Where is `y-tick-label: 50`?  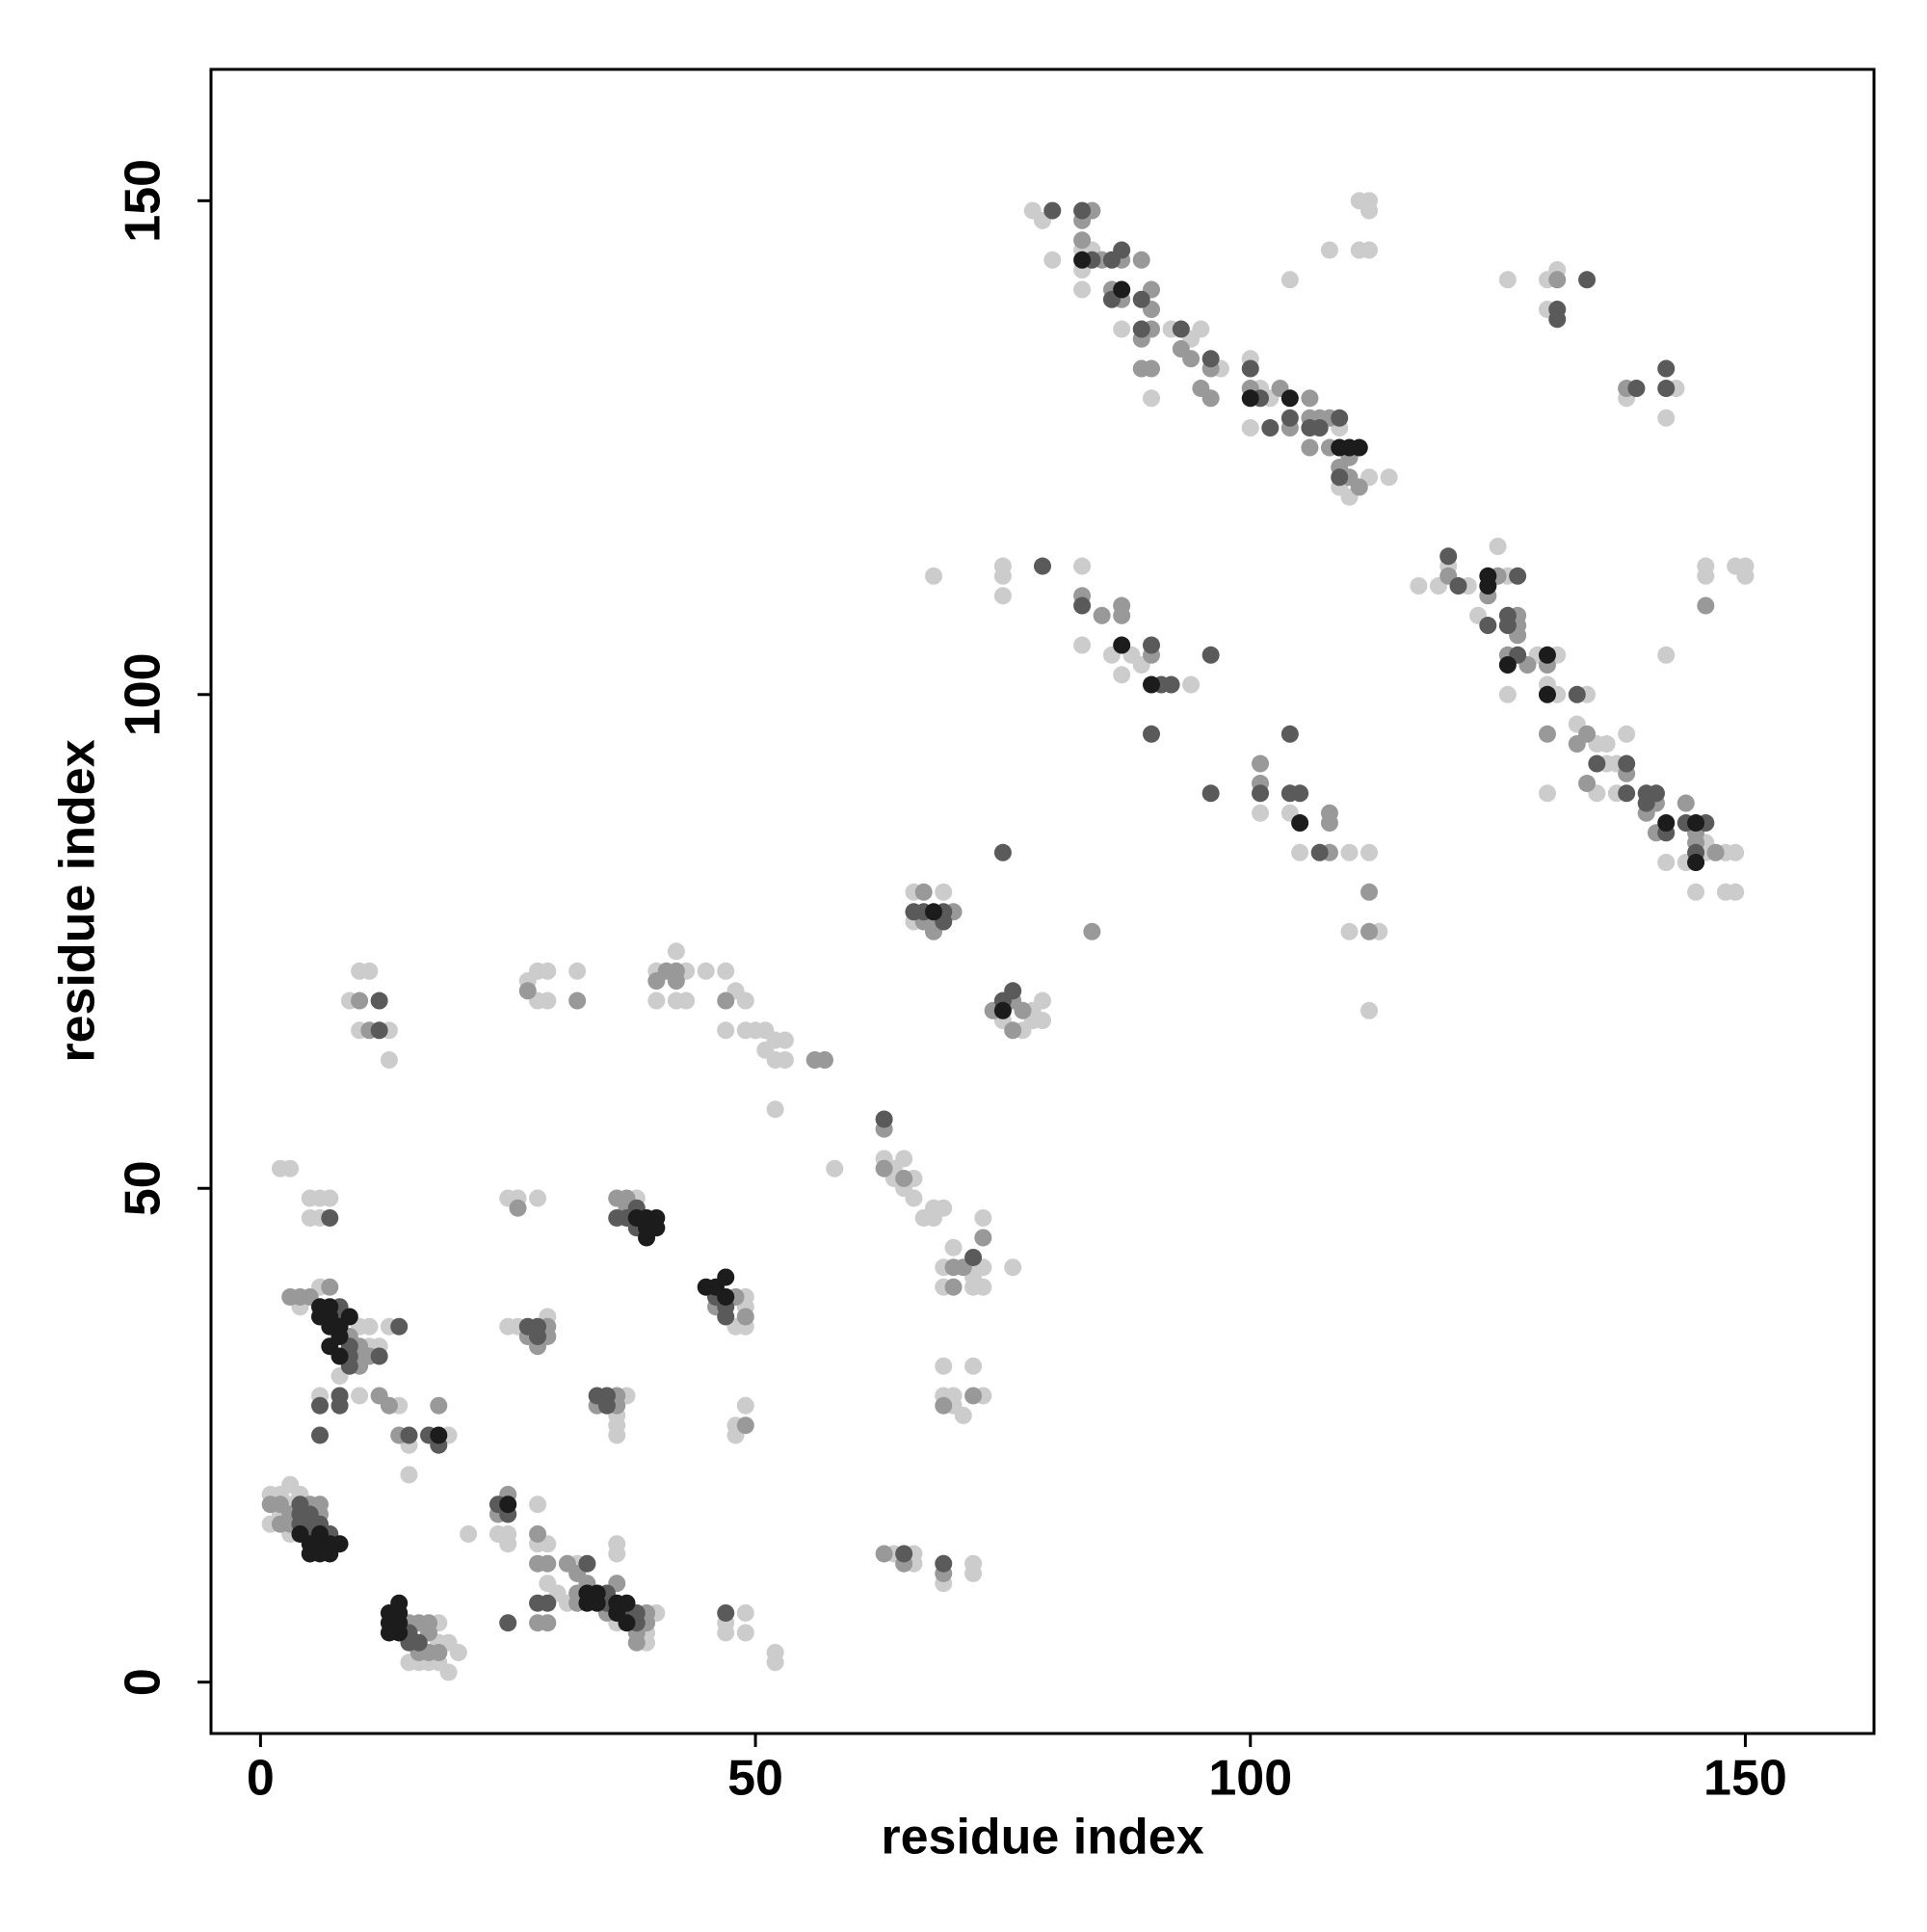
y-tick-label: 50 is located at coordinates (144, 1188).